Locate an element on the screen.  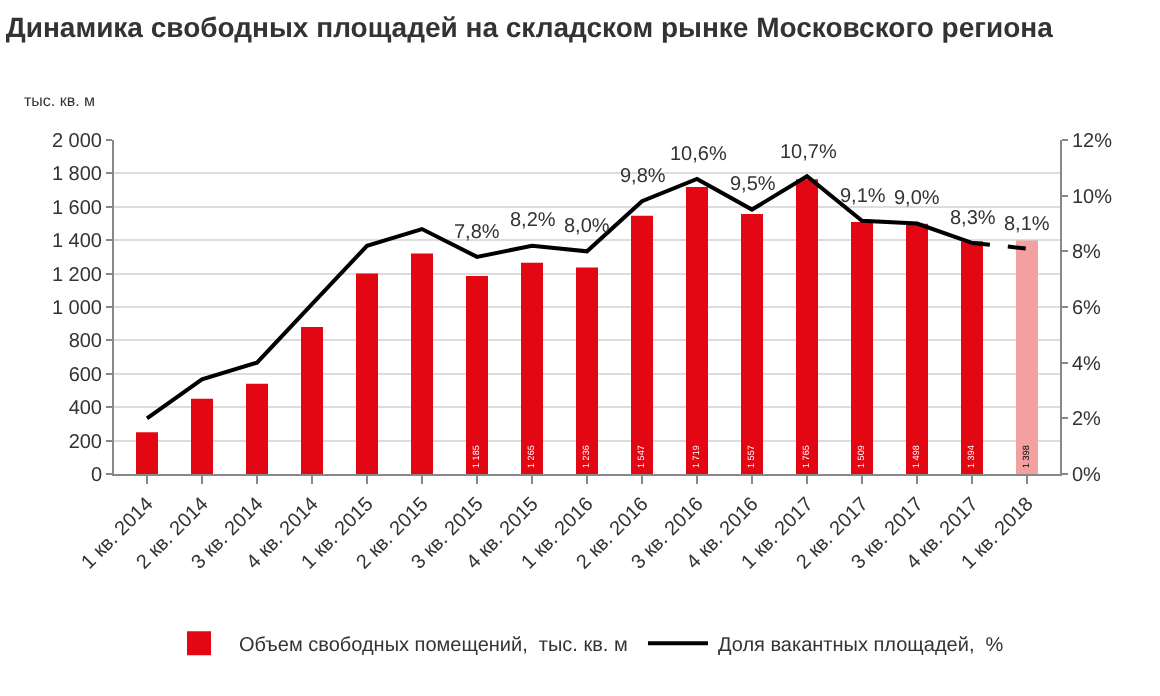
y-tick-label: 0 is located at coordinates (96, 476).